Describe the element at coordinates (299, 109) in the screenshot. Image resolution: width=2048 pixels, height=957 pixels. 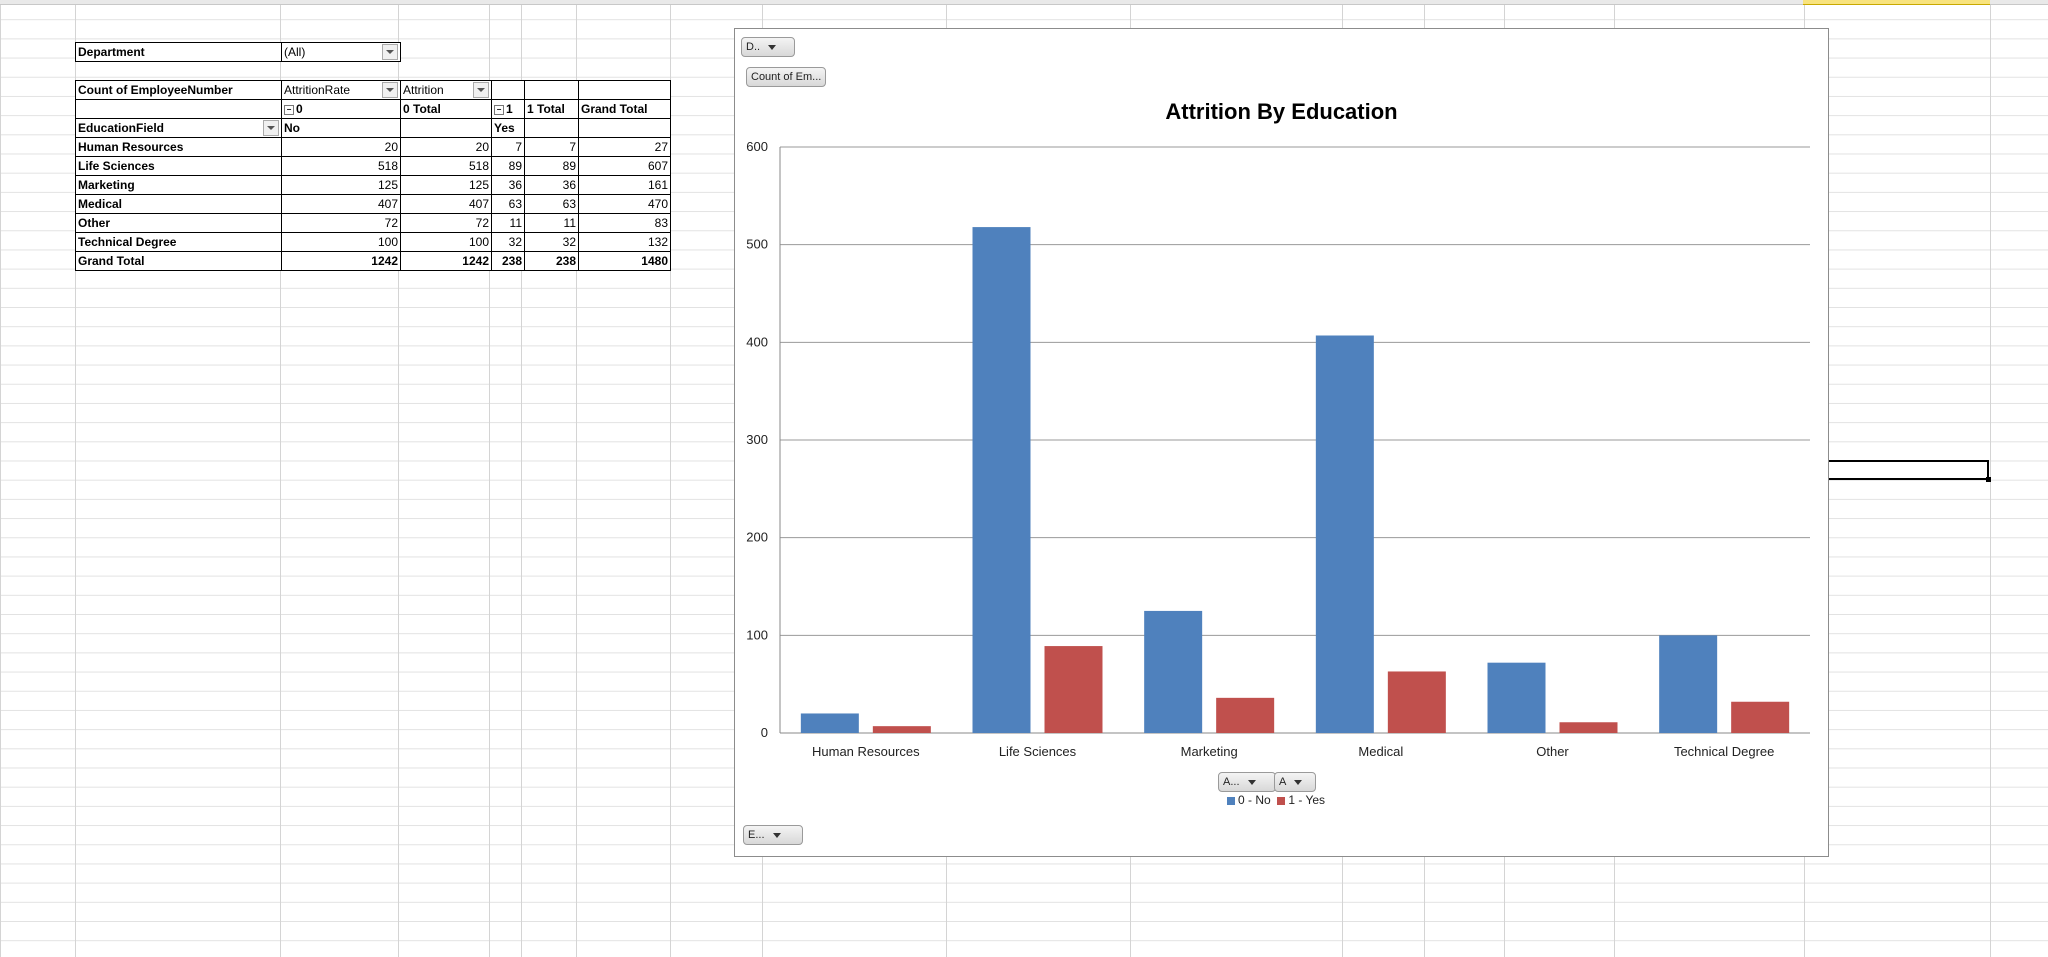
I see `col-0-label: 0` at that location.